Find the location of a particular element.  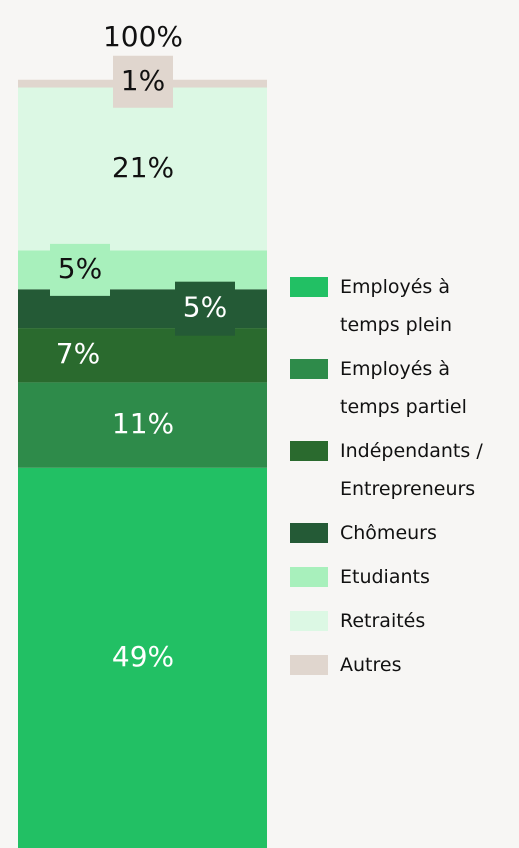

legend-label: Indépendants / Entrepreneurs is located at coordinates (411, 470).